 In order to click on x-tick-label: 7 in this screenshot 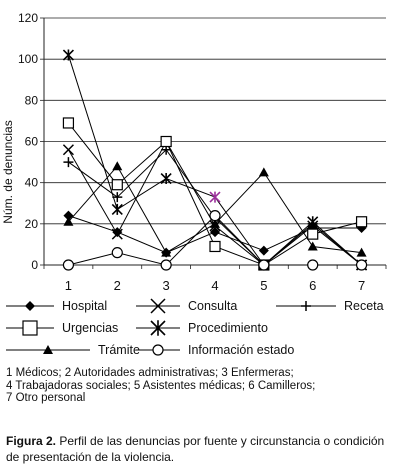, I will do `click(361, 285)`.